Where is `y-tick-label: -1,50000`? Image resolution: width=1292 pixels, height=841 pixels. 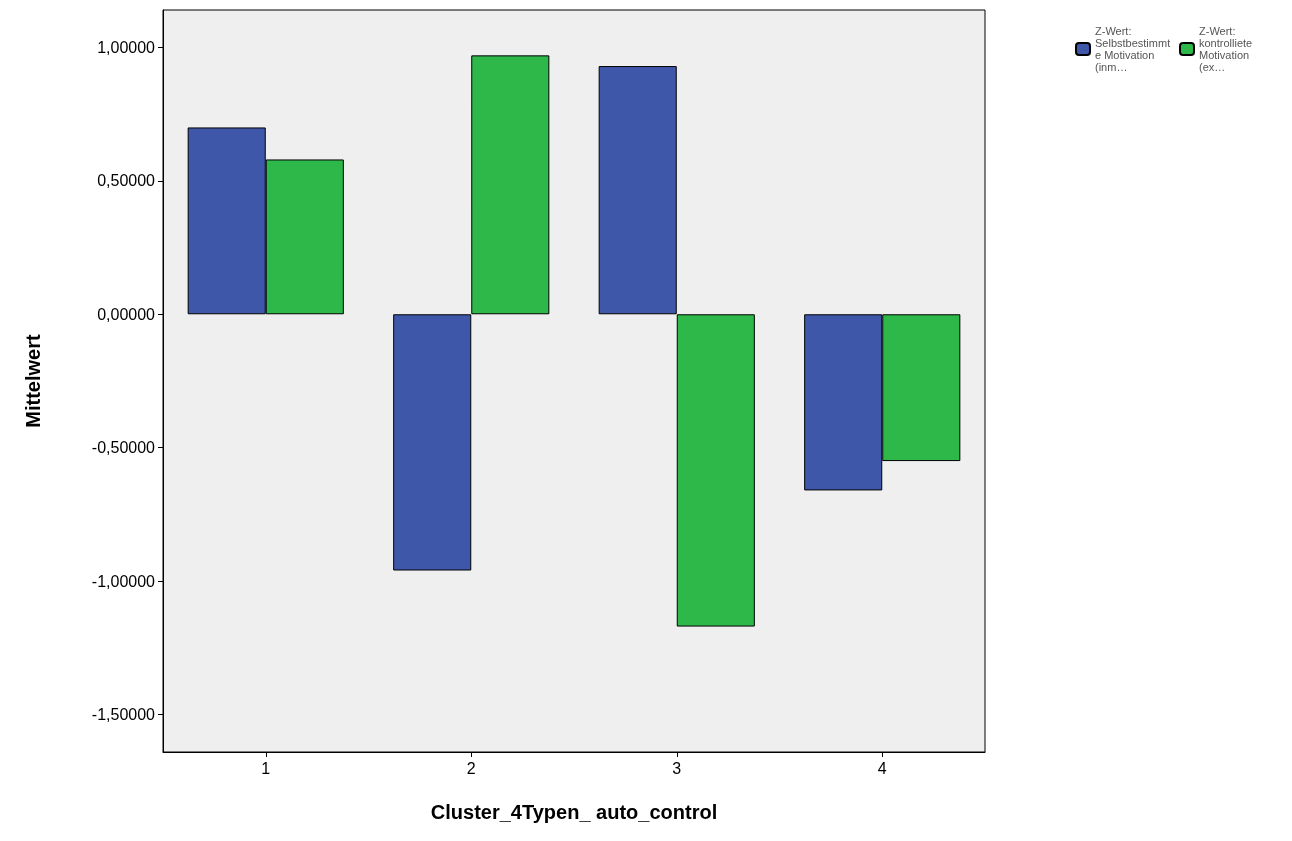 y-tick-label: -1,50000 is located at coordinates (123, 715).